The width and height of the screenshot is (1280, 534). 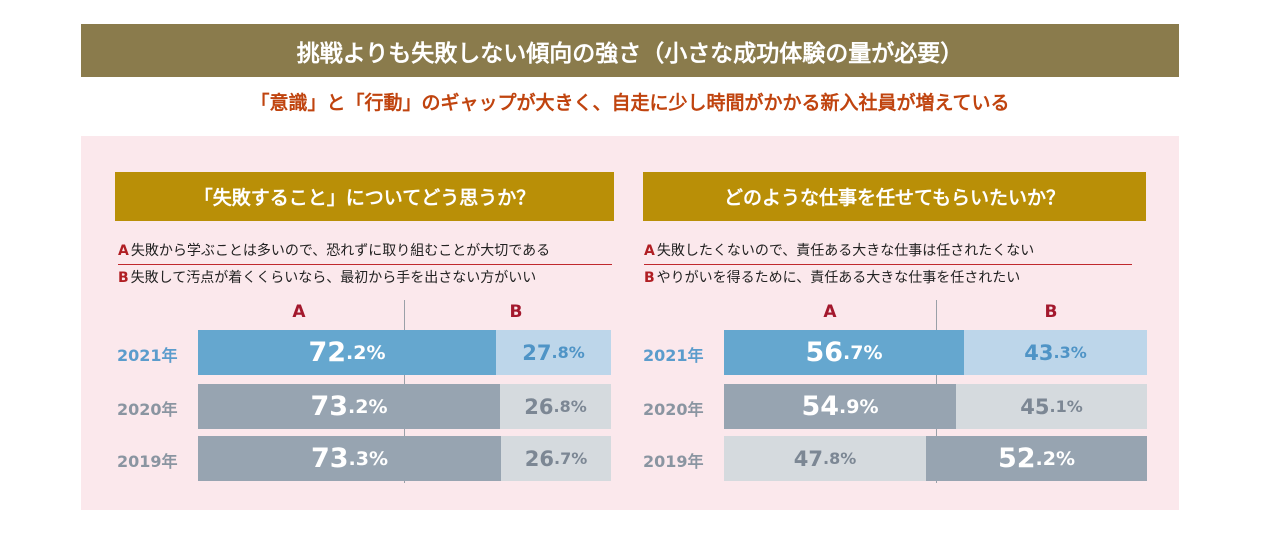 I want to click on legend-item-a: A 失敗から学ぶことは多いので、恐れずに取り組むことが大切である, so click(x=365, y=251).